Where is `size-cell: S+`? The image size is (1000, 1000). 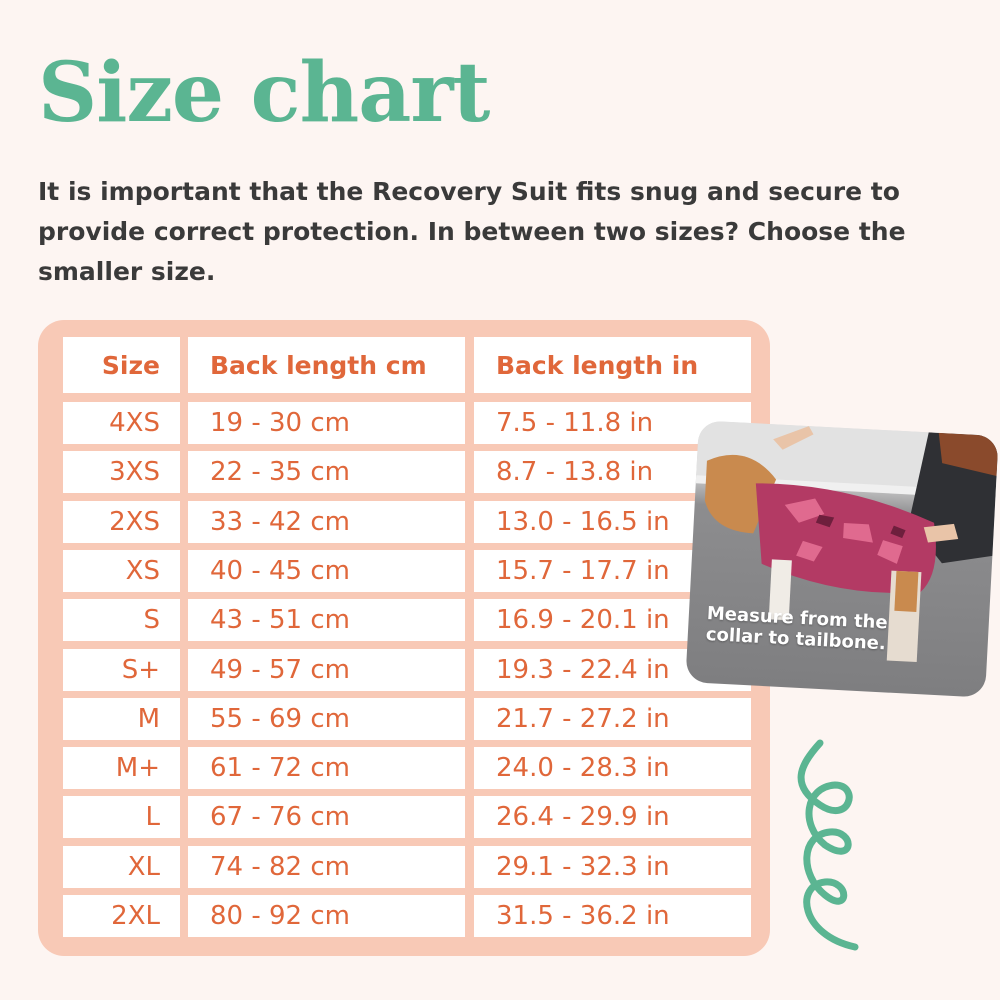
size-cell: S+ is located at coordinates (121, 669).